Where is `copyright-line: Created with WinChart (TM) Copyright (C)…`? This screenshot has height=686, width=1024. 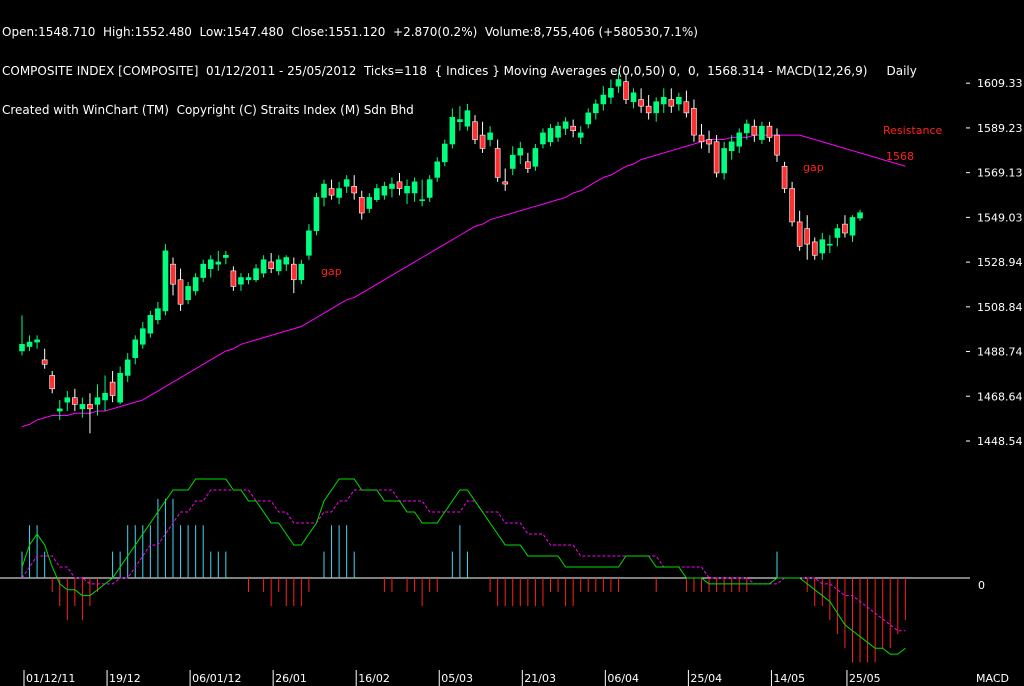 copyright-line: Created with WinChart (TM) Copyright (C)… is located at coordinates (208, 110).